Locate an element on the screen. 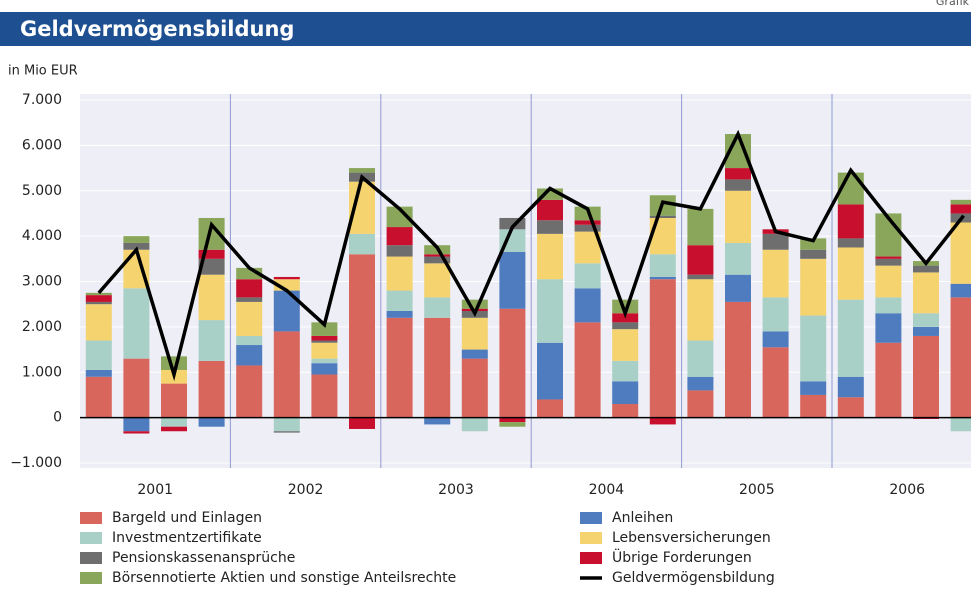 The image size is (971, 594). corner-label: Grafik is located at coordinates (953, 4).